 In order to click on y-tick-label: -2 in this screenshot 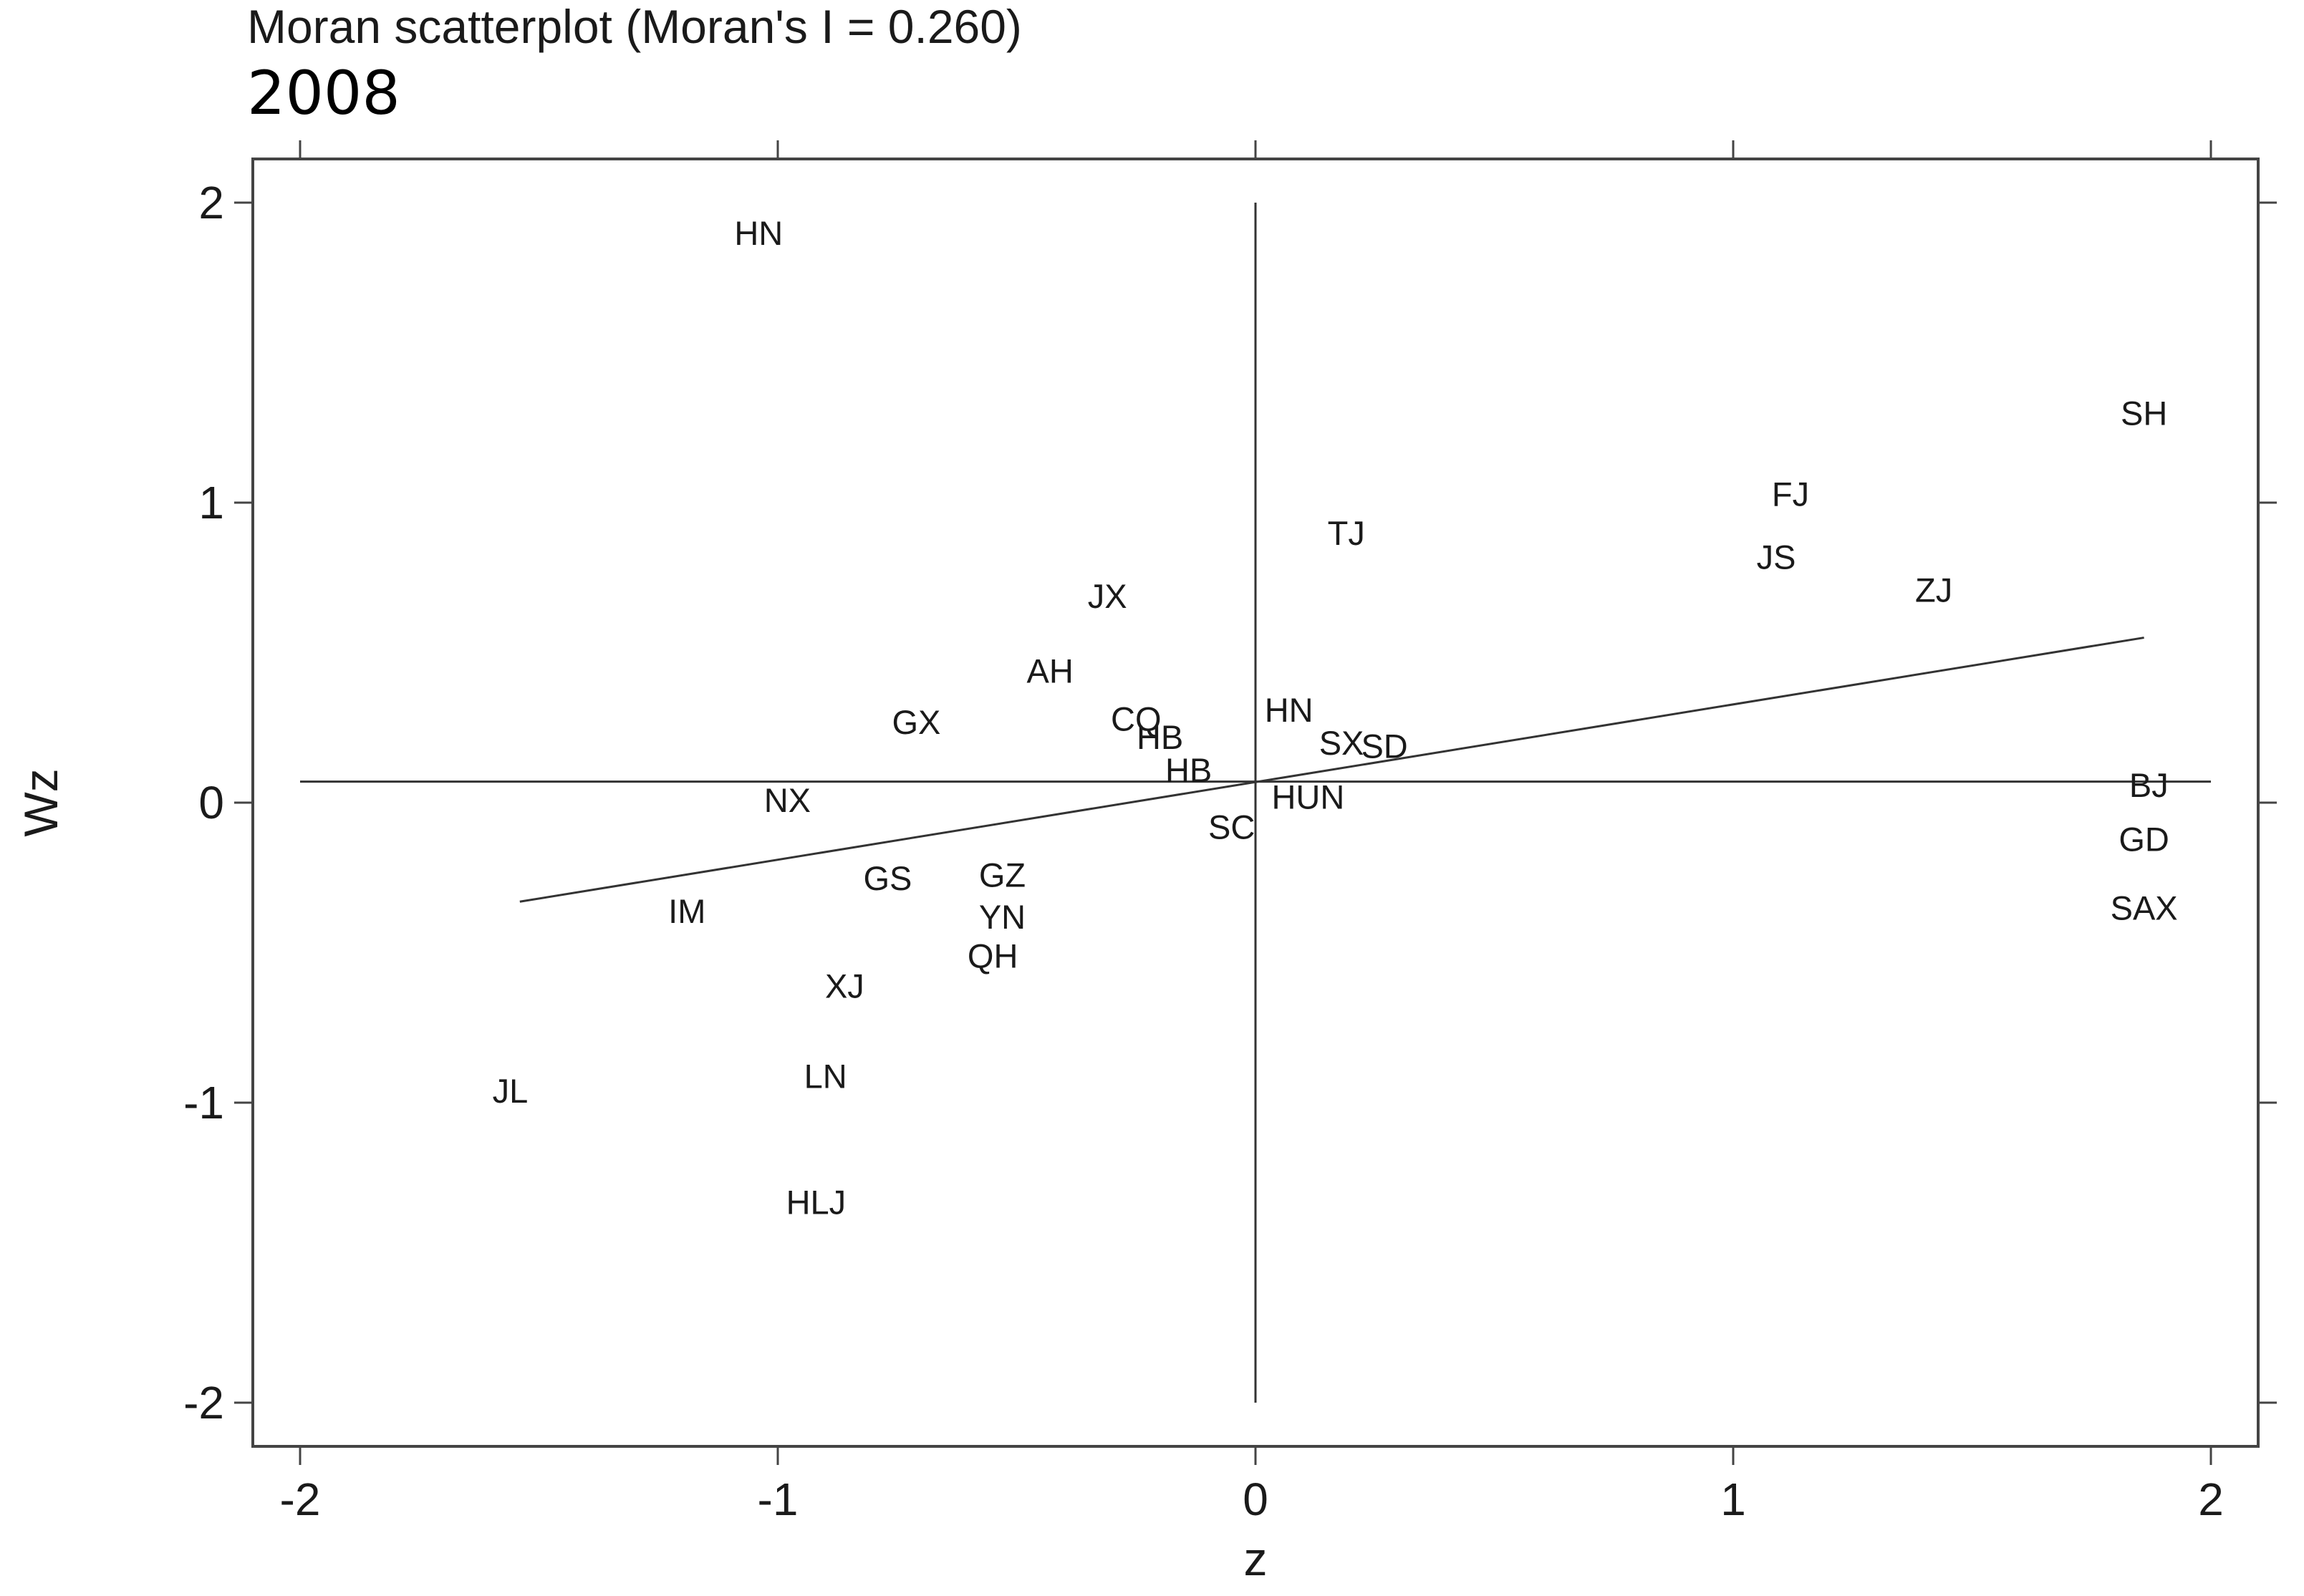, I will do `click(204, 1403)`.